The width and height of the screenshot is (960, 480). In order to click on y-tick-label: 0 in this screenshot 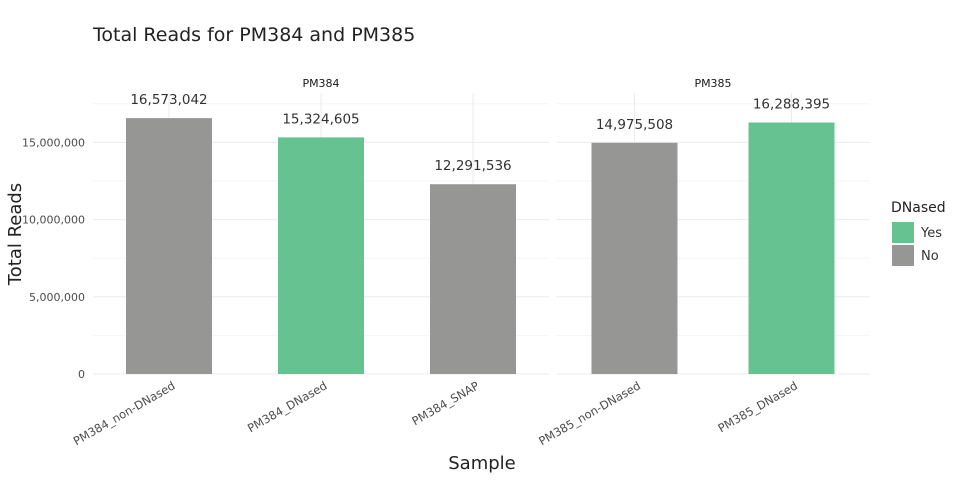, I will do `click(81, 374)`.